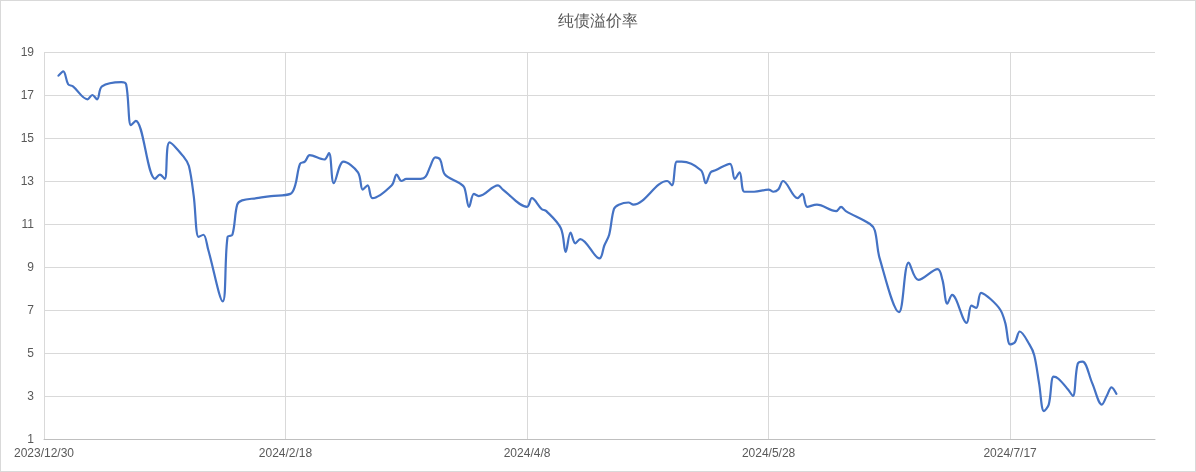  I want to click on y-tick-label: 17, so click(27, 95).